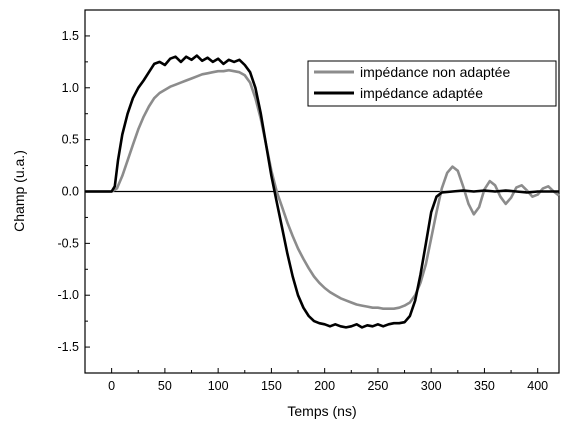 This screenshot has height=425, width=562. I want to click on legend-label-adaptee: impédance adaptée, so click(421, 93).